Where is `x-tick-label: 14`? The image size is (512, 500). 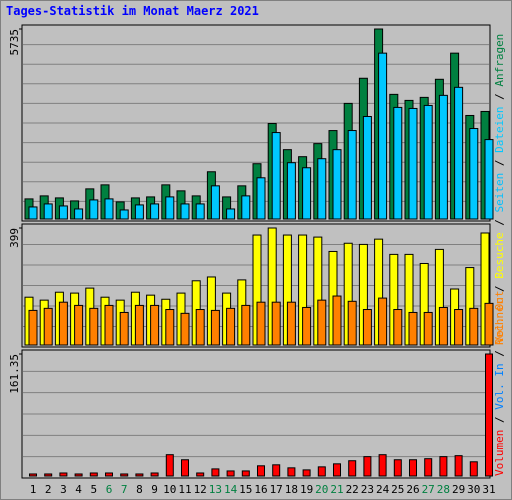
x-tick-label: 14 is located at coordinates (231, 489).